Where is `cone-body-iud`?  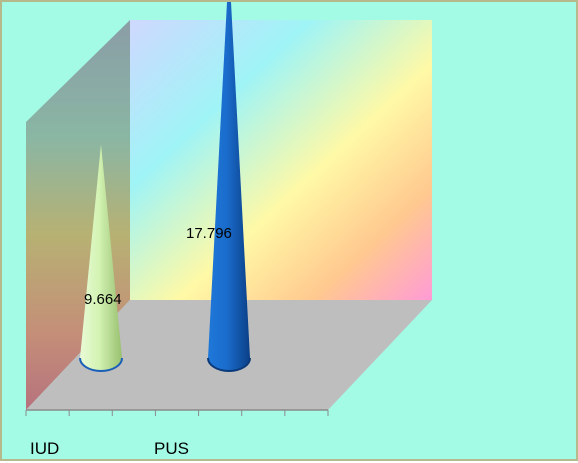
cone-body-iud is located at coordinates (101, 257).